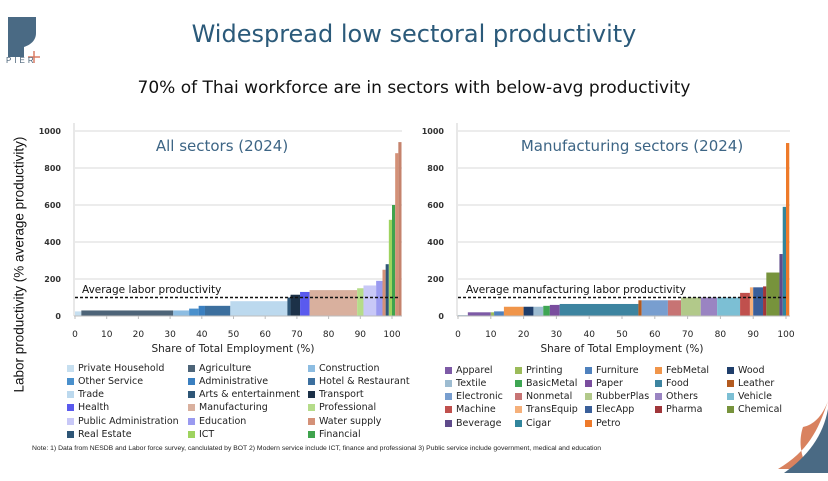  I want to click on legend-label: Others, so click(682, 397).